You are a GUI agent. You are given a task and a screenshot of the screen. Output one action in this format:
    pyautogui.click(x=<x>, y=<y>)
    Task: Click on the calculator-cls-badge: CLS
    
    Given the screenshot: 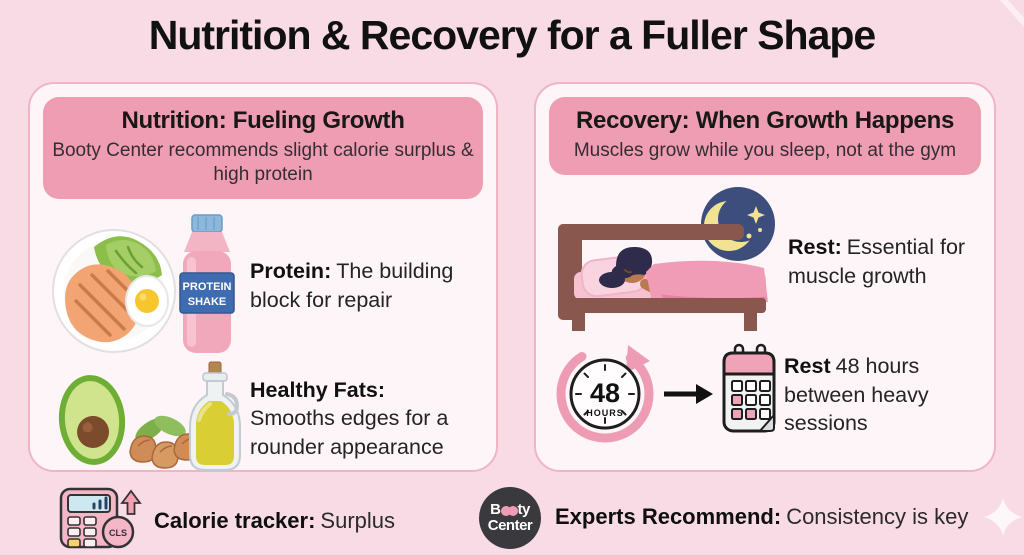 What is the action you would take?
    pyautogui.click(x=118, y=533)
    